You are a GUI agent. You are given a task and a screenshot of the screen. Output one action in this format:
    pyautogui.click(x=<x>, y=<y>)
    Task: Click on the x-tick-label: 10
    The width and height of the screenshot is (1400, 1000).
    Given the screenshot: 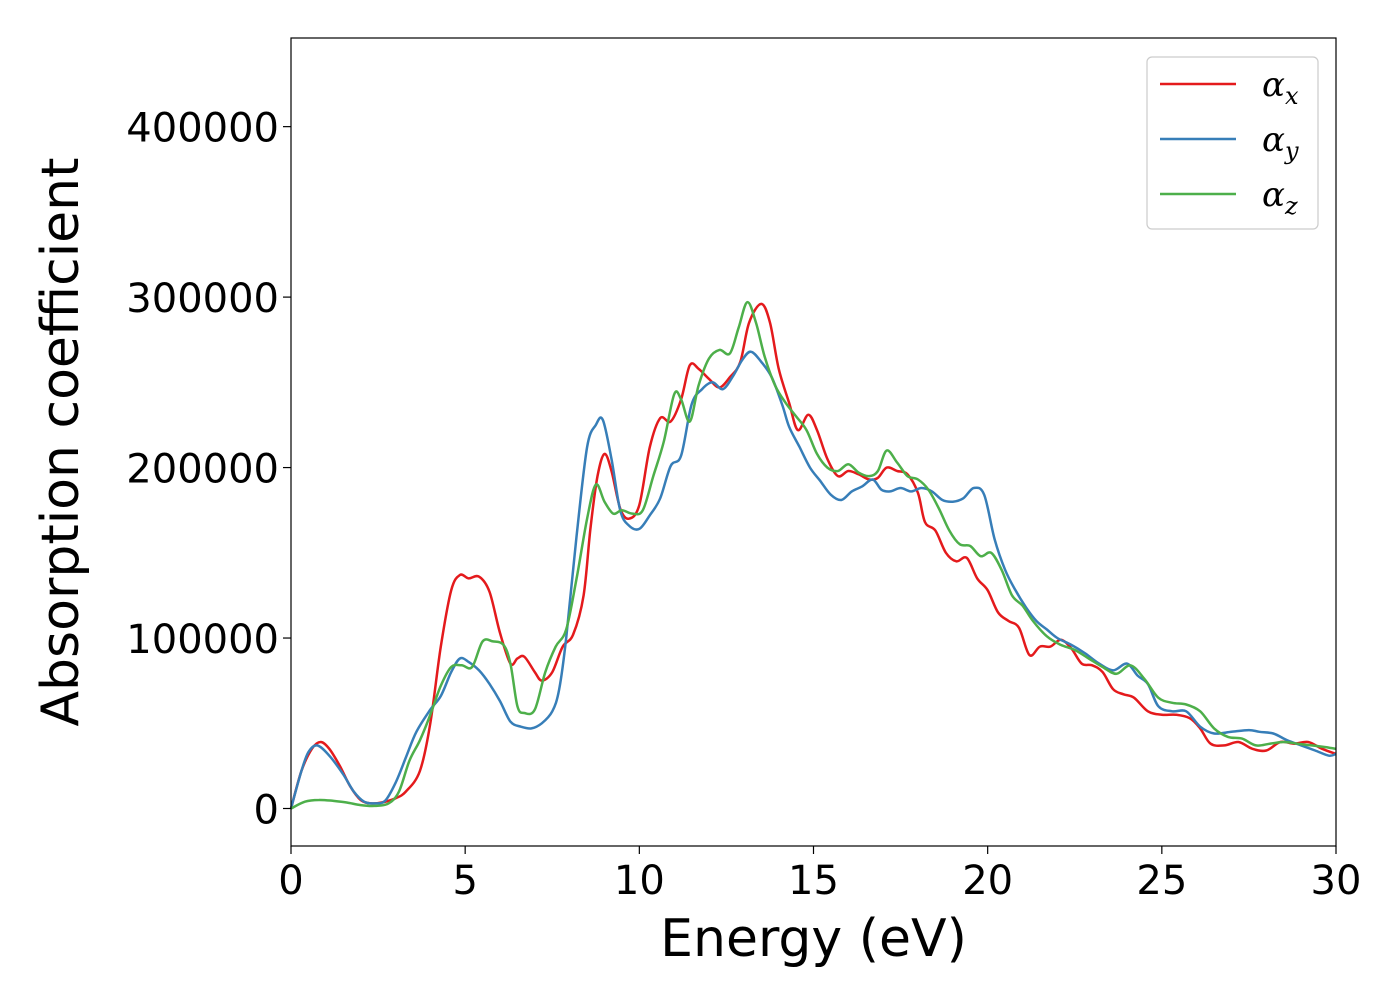 What is the action you would take?
    pyautogui.click(x=639, y=881)
    